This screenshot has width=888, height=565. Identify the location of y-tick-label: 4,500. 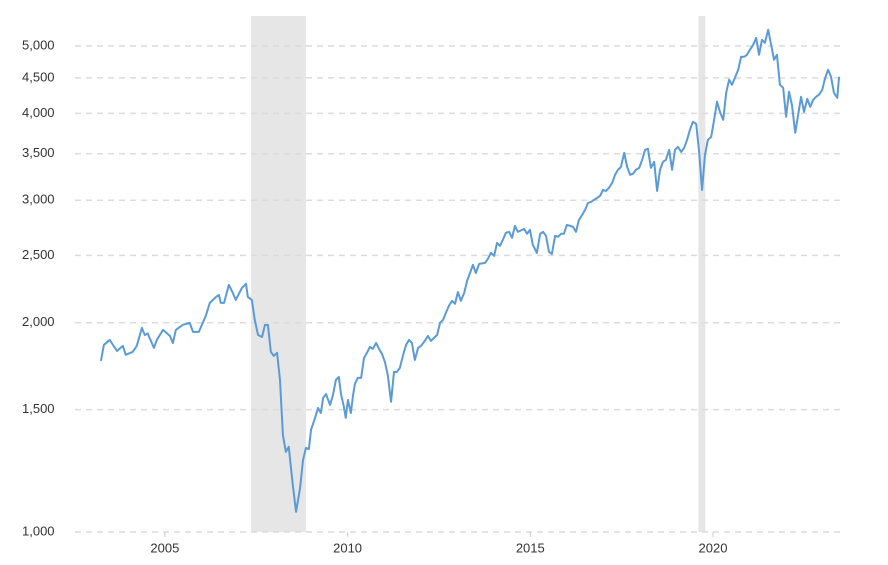
(38, 76).